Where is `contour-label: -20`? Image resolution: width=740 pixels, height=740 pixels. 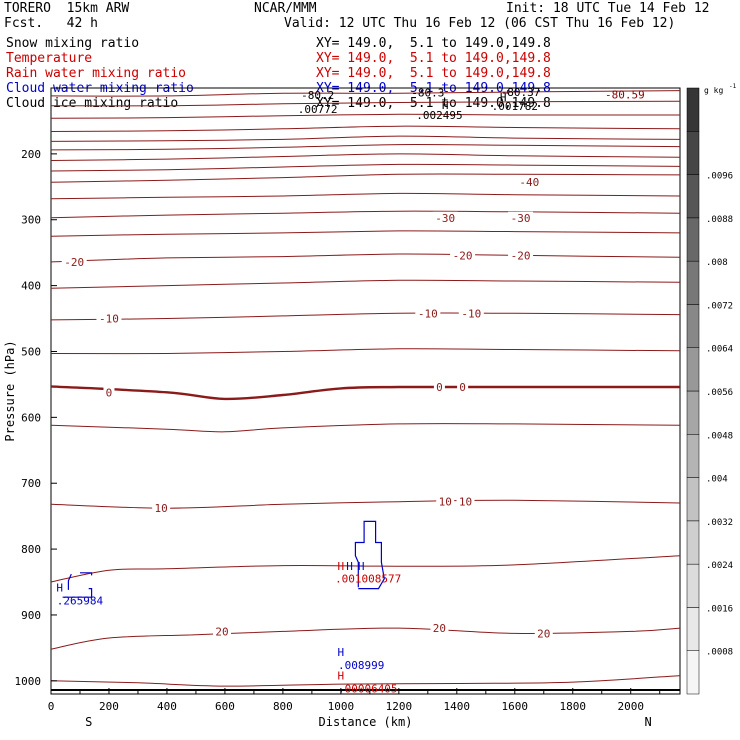 contour-label: -20 is located at coordinates (521, 255).